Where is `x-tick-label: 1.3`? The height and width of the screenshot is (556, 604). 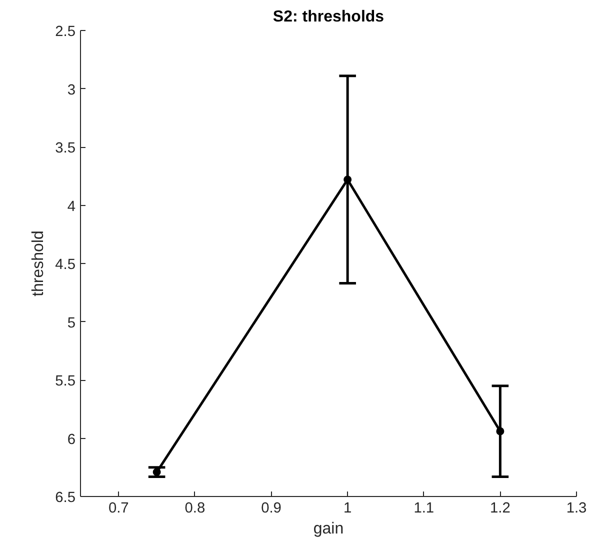 x-tick-label: 1.3 is located at coordinates (576, 508).